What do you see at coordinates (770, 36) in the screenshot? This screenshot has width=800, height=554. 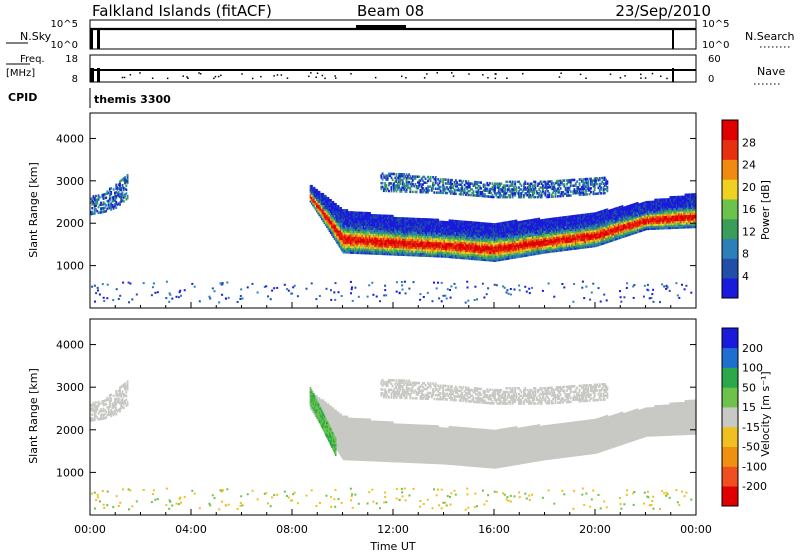 I see `nsearch-label: N.Search` at bounding box center [770, 36].